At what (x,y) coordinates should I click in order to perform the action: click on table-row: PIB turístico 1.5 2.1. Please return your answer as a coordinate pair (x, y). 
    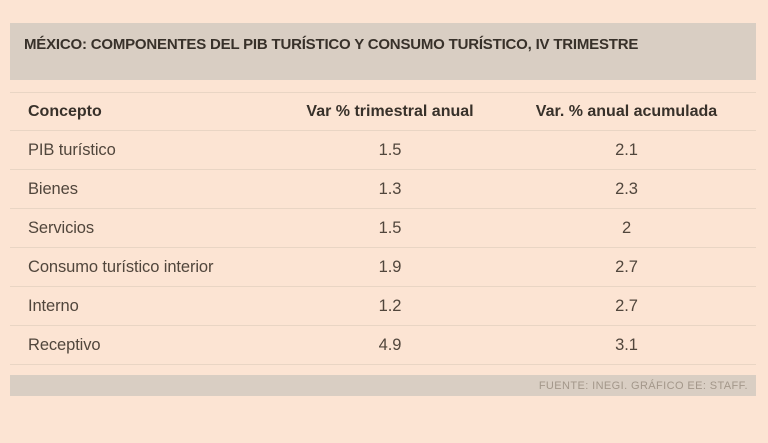
    Looking at the image, I should click on (383, 150).